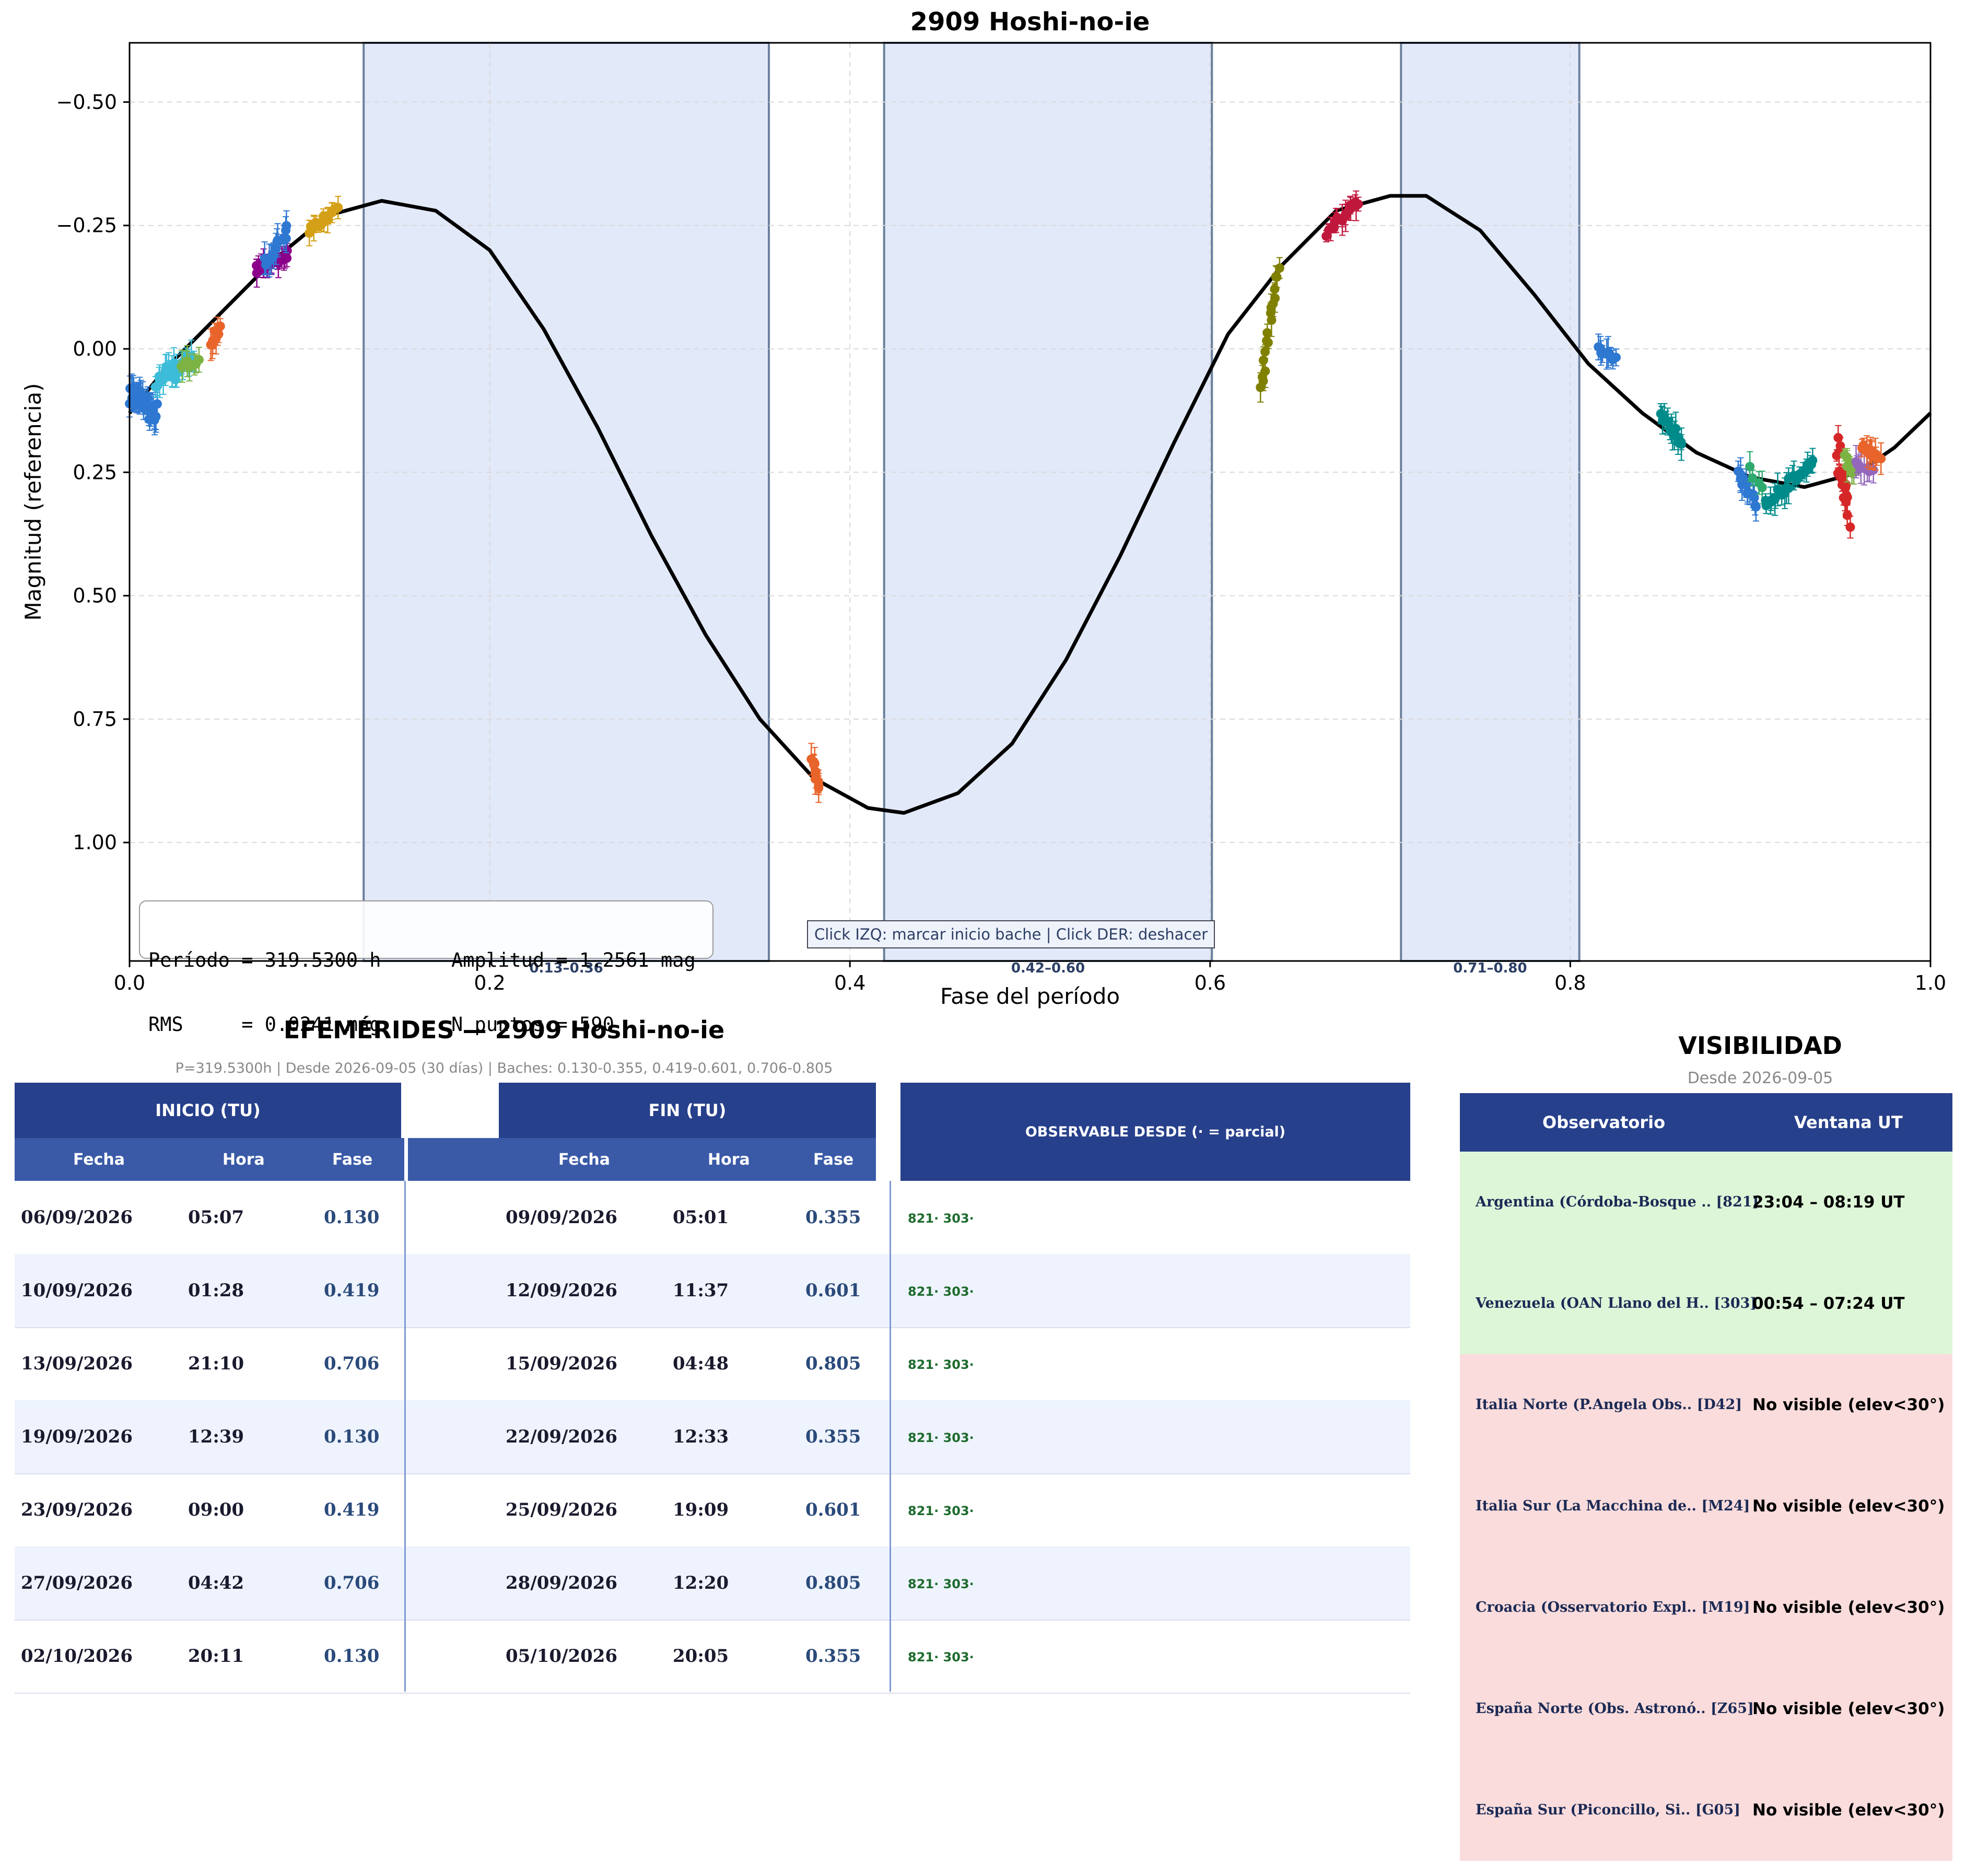 The height and width of the screenshot is (1876, 1966). Describe the element at coordinates (1828, 1303) in the screenshot. I see `visibility-window: 00:54 – 07:24 UT` at that location.